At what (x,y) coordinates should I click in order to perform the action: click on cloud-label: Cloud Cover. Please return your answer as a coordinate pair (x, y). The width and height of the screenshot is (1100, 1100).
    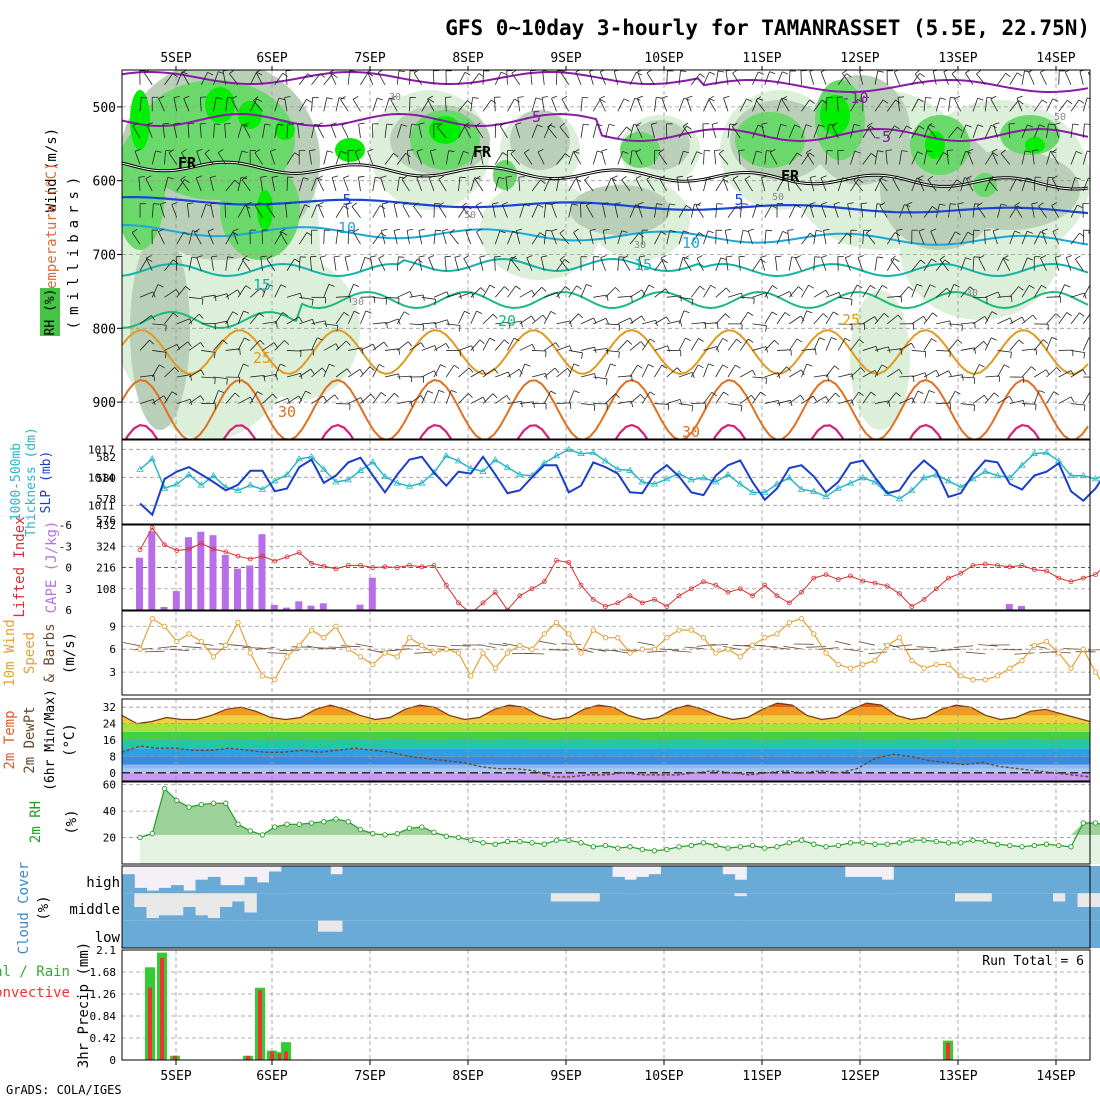
    Looking at the image, I should click on (24, 908).